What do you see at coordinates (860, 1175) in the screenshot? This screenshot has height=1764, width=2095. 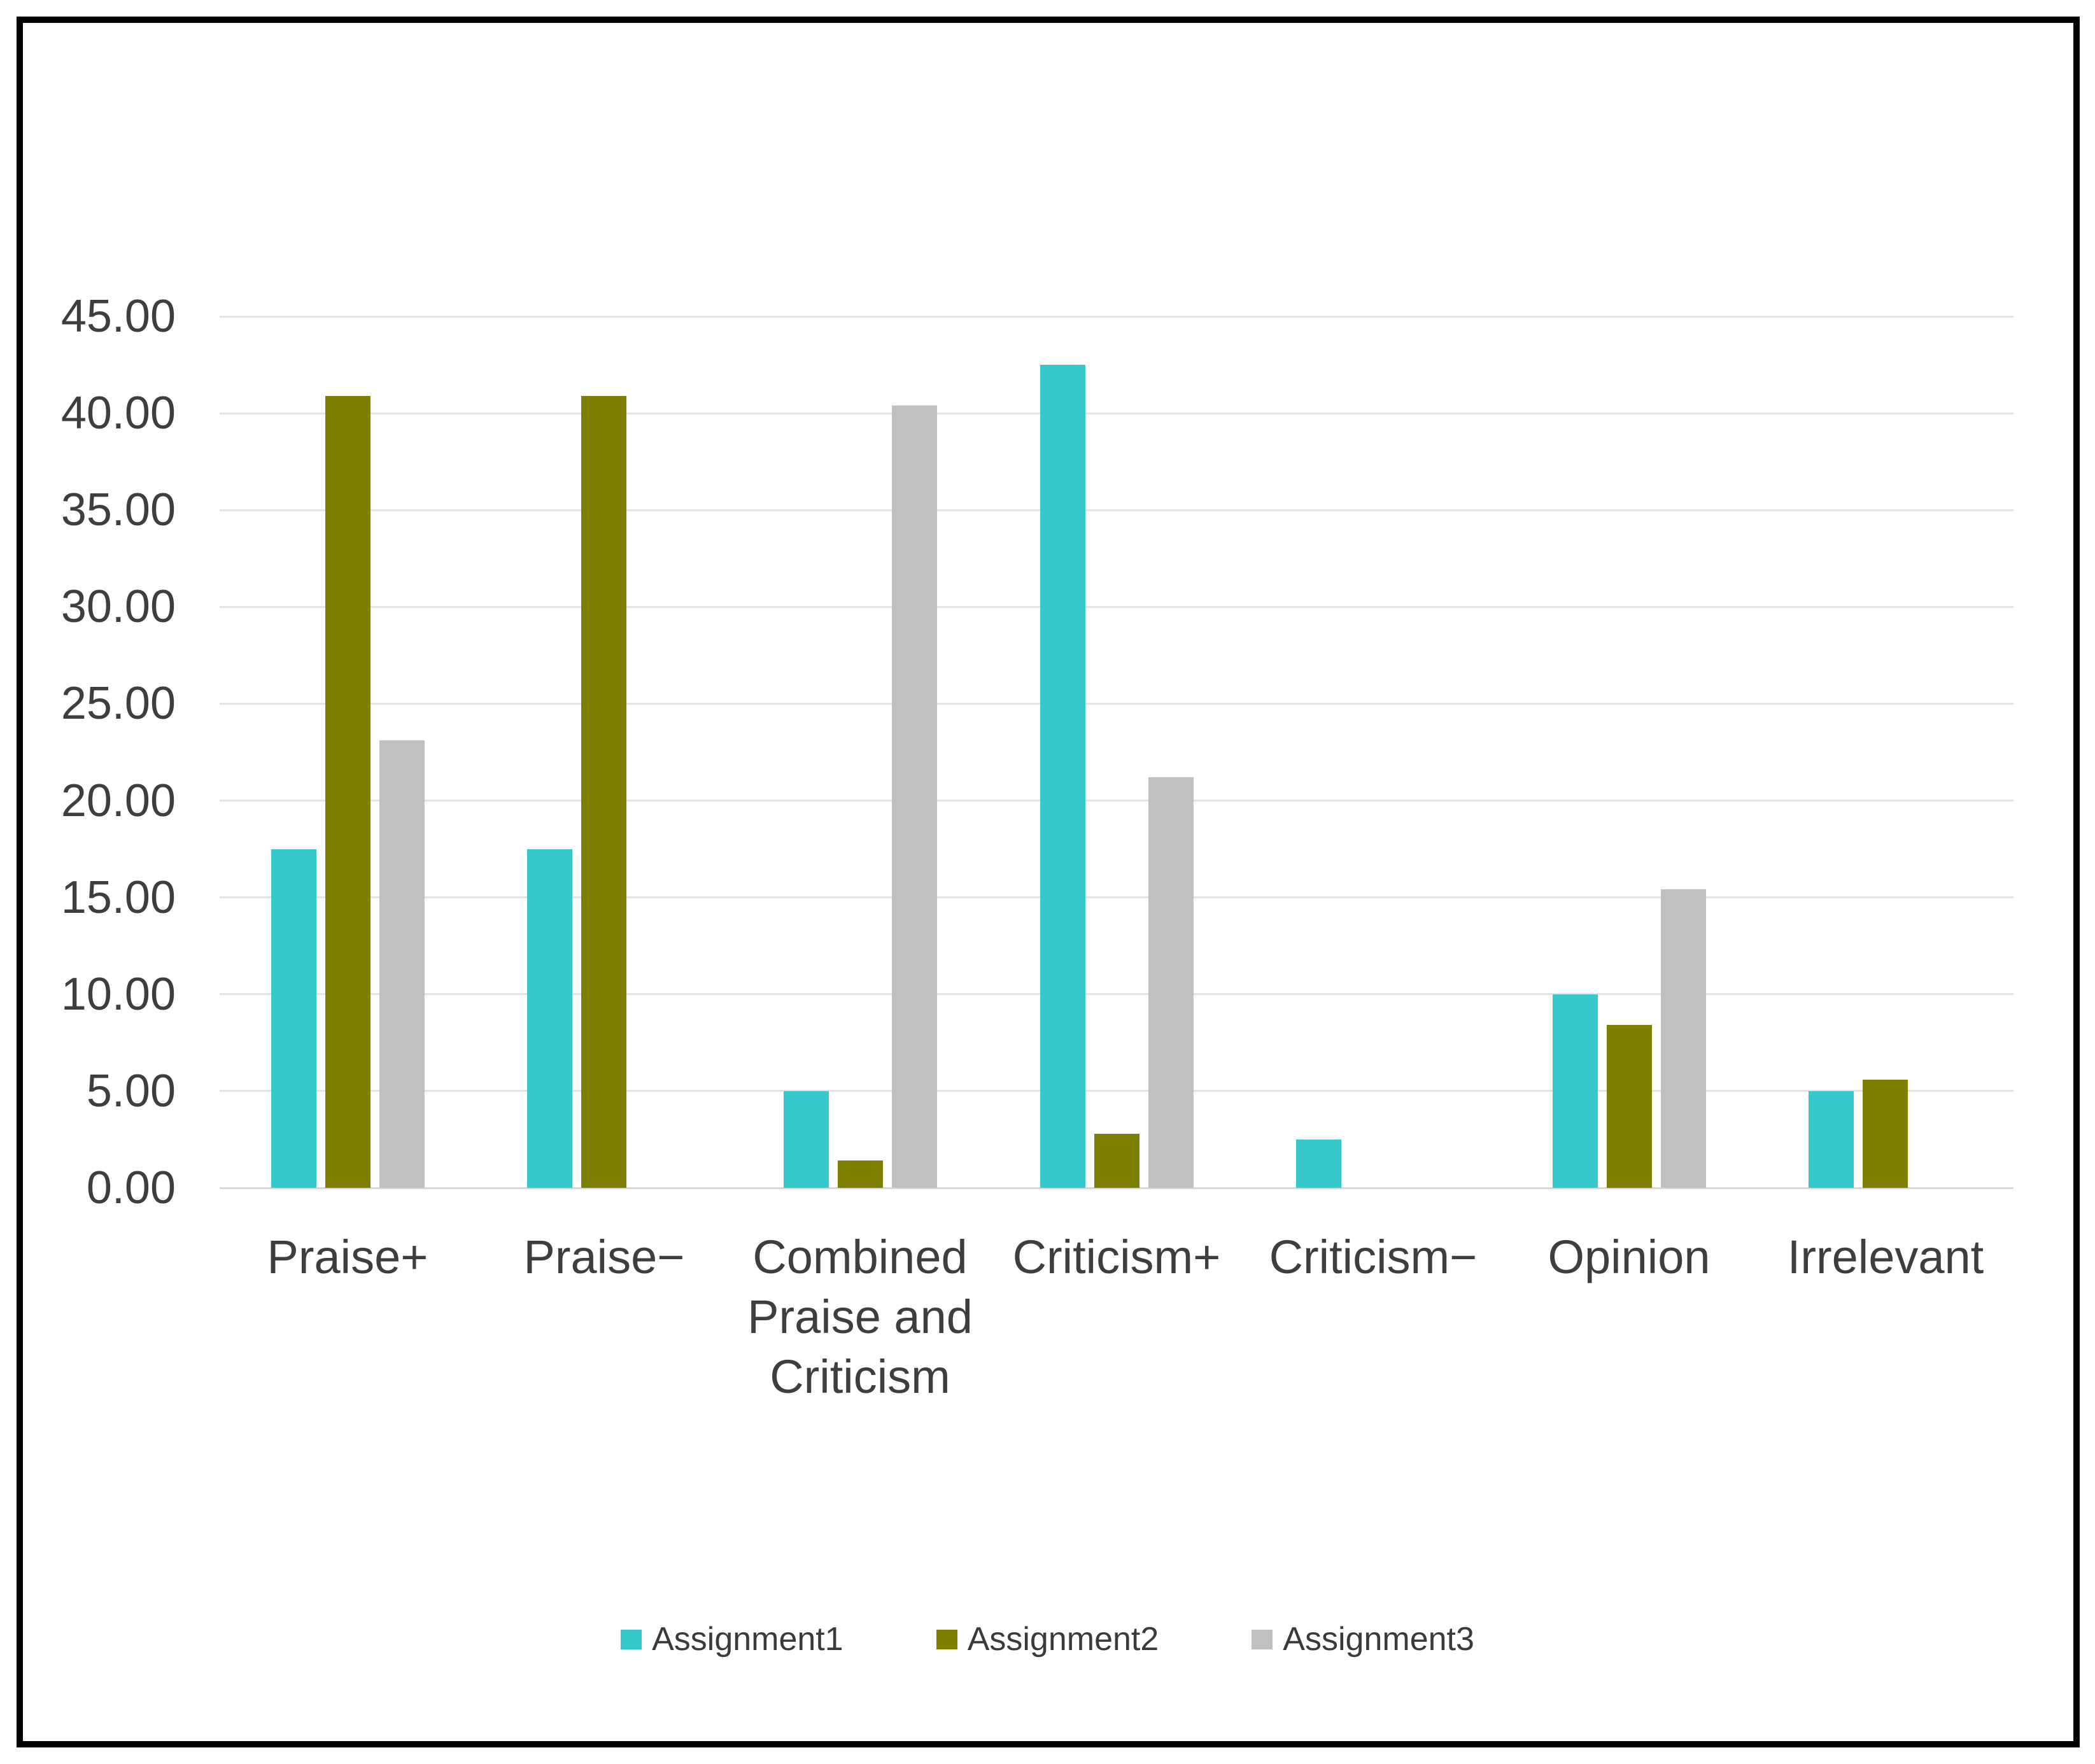 I see `bar-assignment2-combined-praise-and-criticism` at bounding box center [860, 1175].